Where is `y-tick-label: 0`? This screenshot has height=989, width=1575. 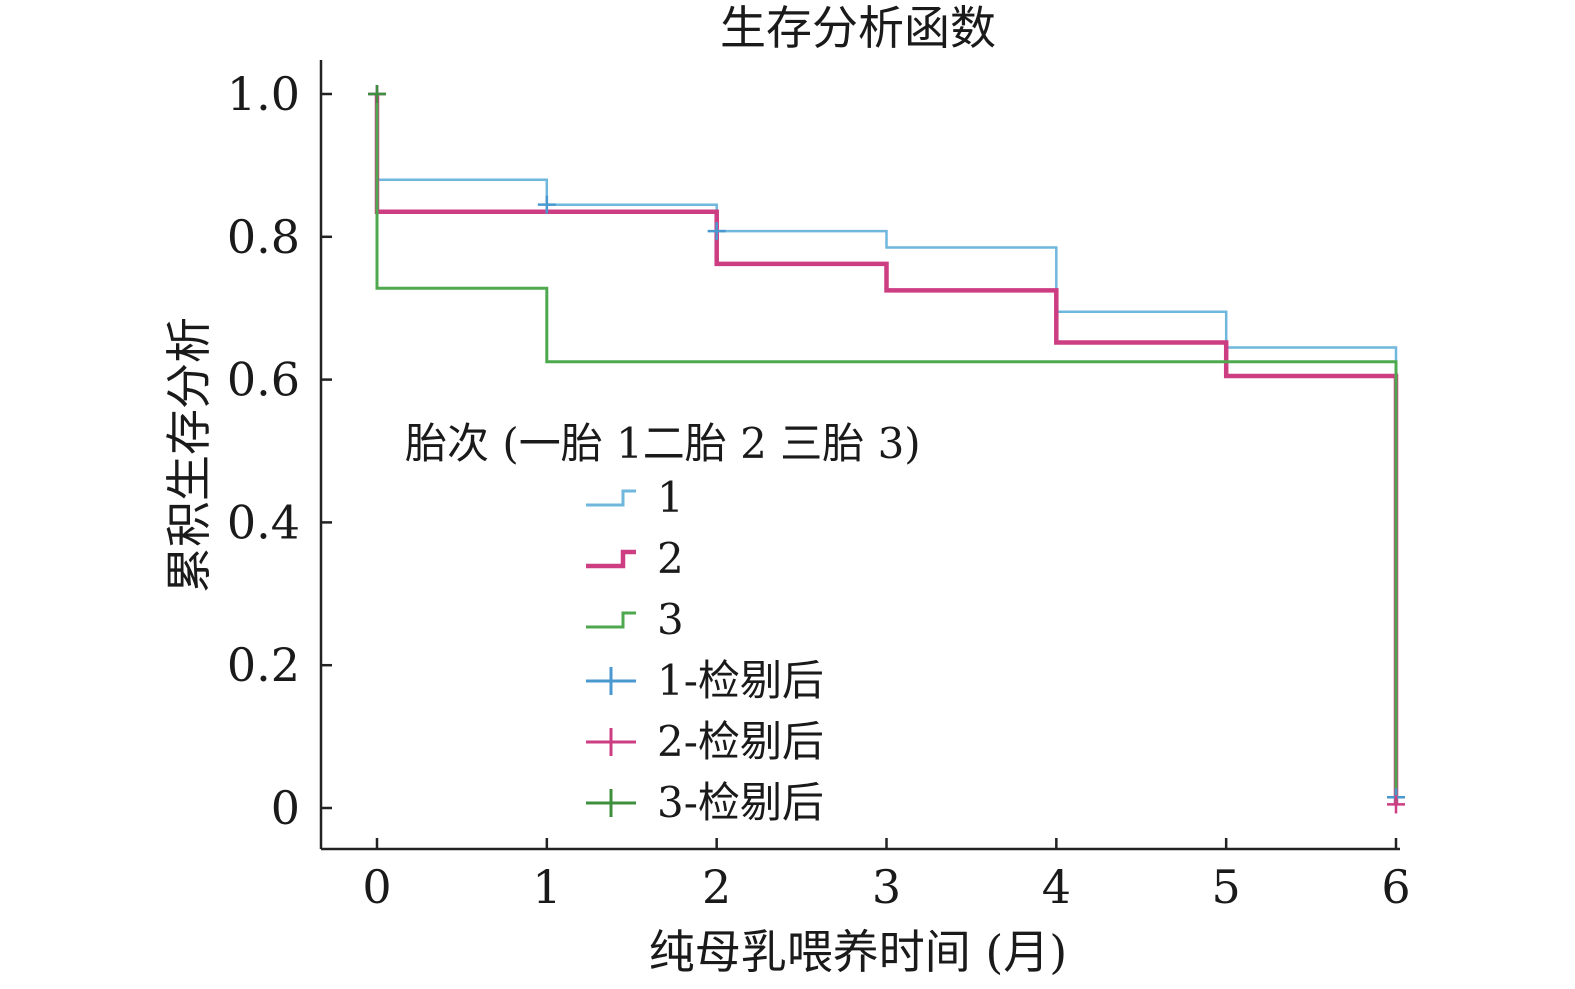 y-tick-label: 0 is located at coordinates (285, 808).